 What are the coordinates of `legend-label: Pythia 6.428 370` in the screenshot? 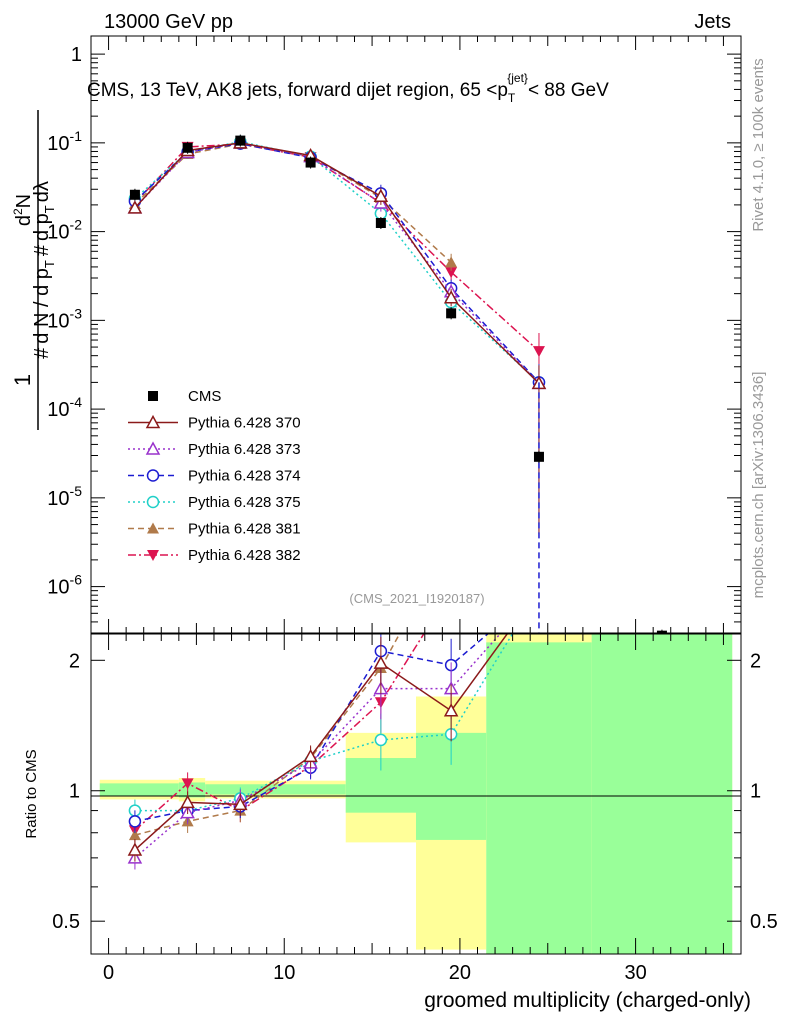 It's located at (244, 423).